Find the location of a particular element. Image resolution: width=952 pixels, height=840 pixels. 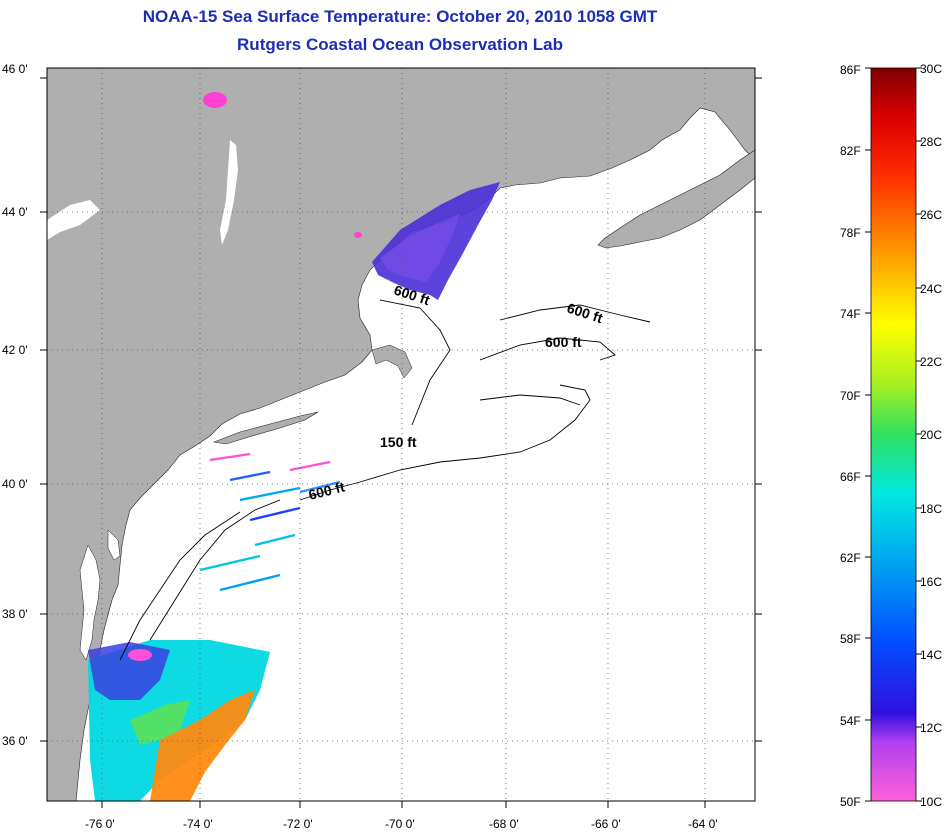

cb-label-78f: 78F is located at coordinates (850, 233).